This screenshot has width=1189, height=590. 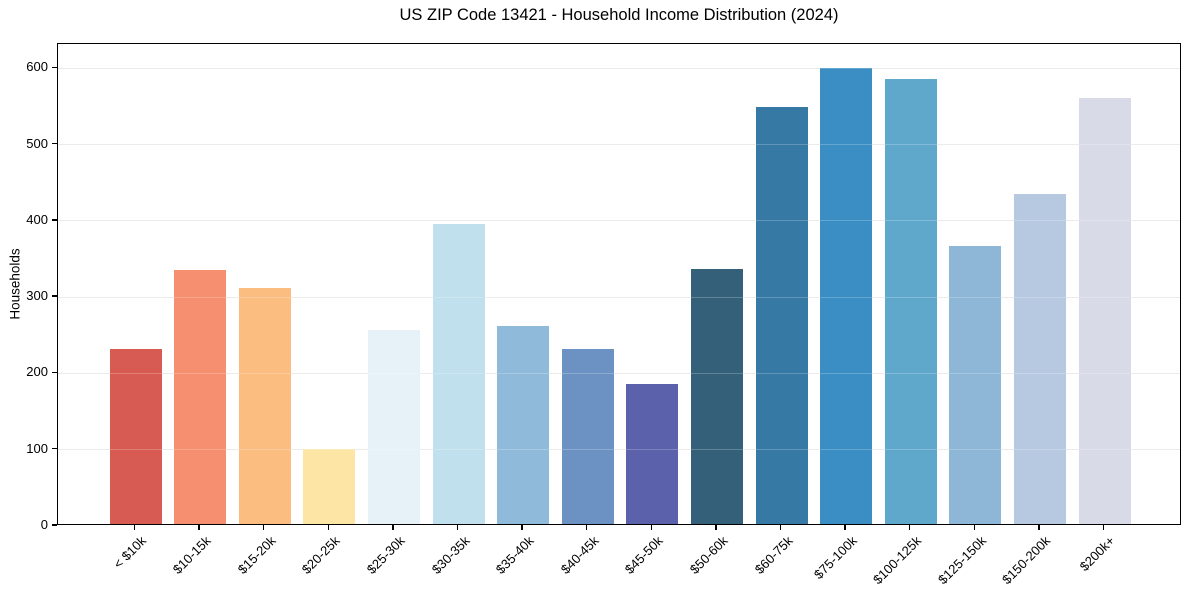 I want to click on bar-45-50k, so click(x=652, y=454).